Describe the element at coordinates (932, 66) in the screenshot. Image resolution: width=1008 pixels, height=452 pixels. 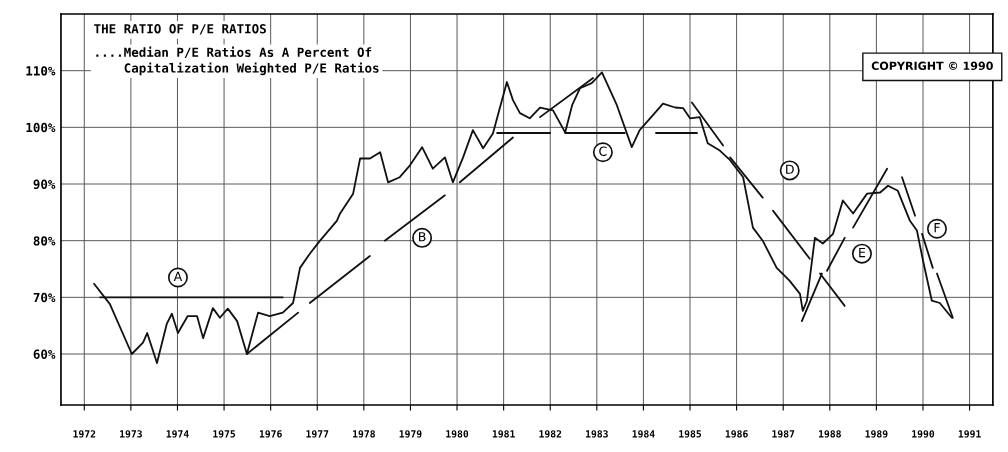
I see `annotation: COPYRIGHT © 1990` at that location.